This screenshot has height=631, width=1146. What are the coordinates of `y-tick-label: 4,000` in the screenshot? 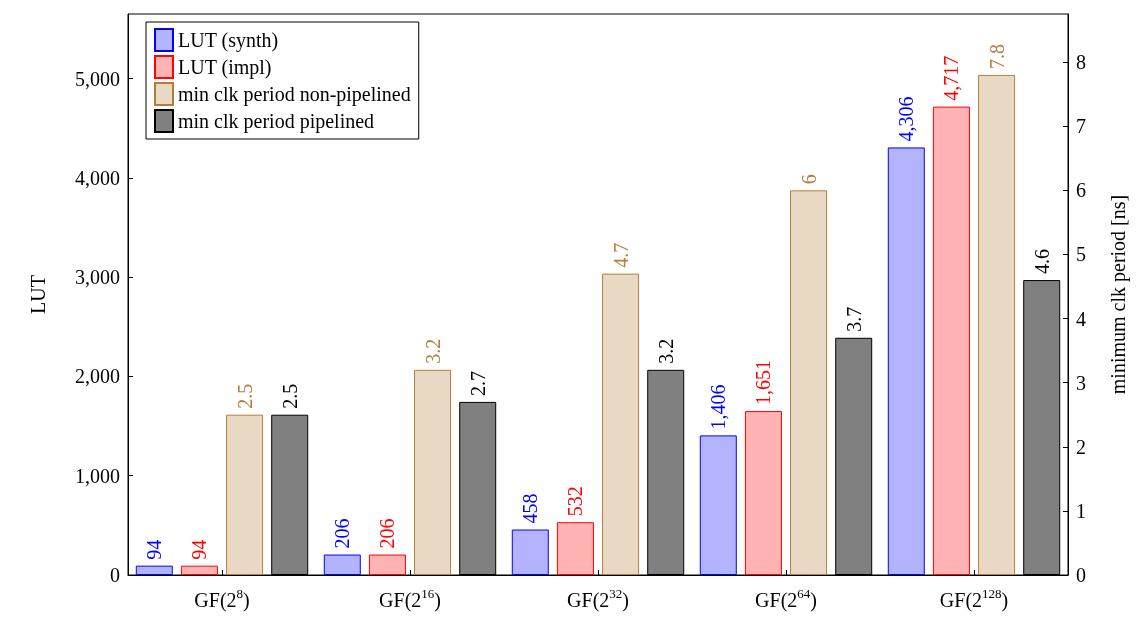 It's located at (97, 177).